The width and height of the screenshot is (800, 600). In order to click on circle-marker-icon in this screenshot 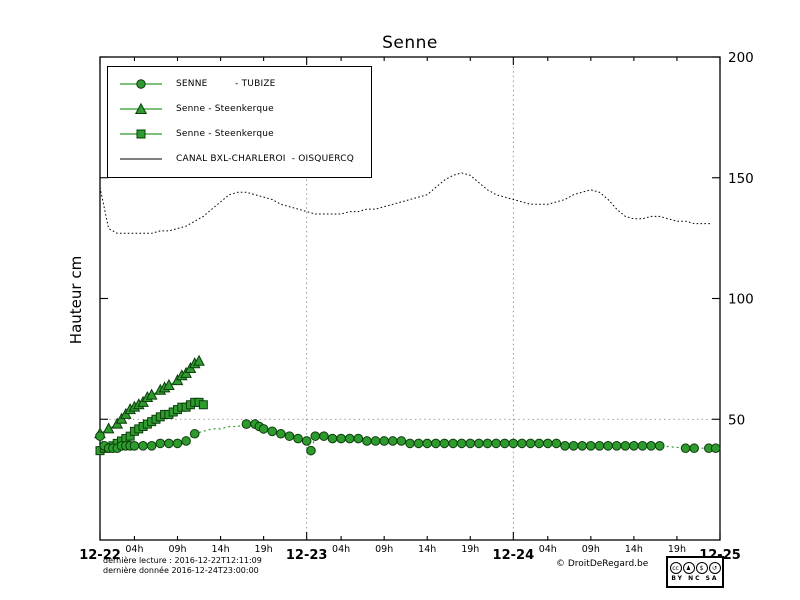, I will do `click(141, 84)`.